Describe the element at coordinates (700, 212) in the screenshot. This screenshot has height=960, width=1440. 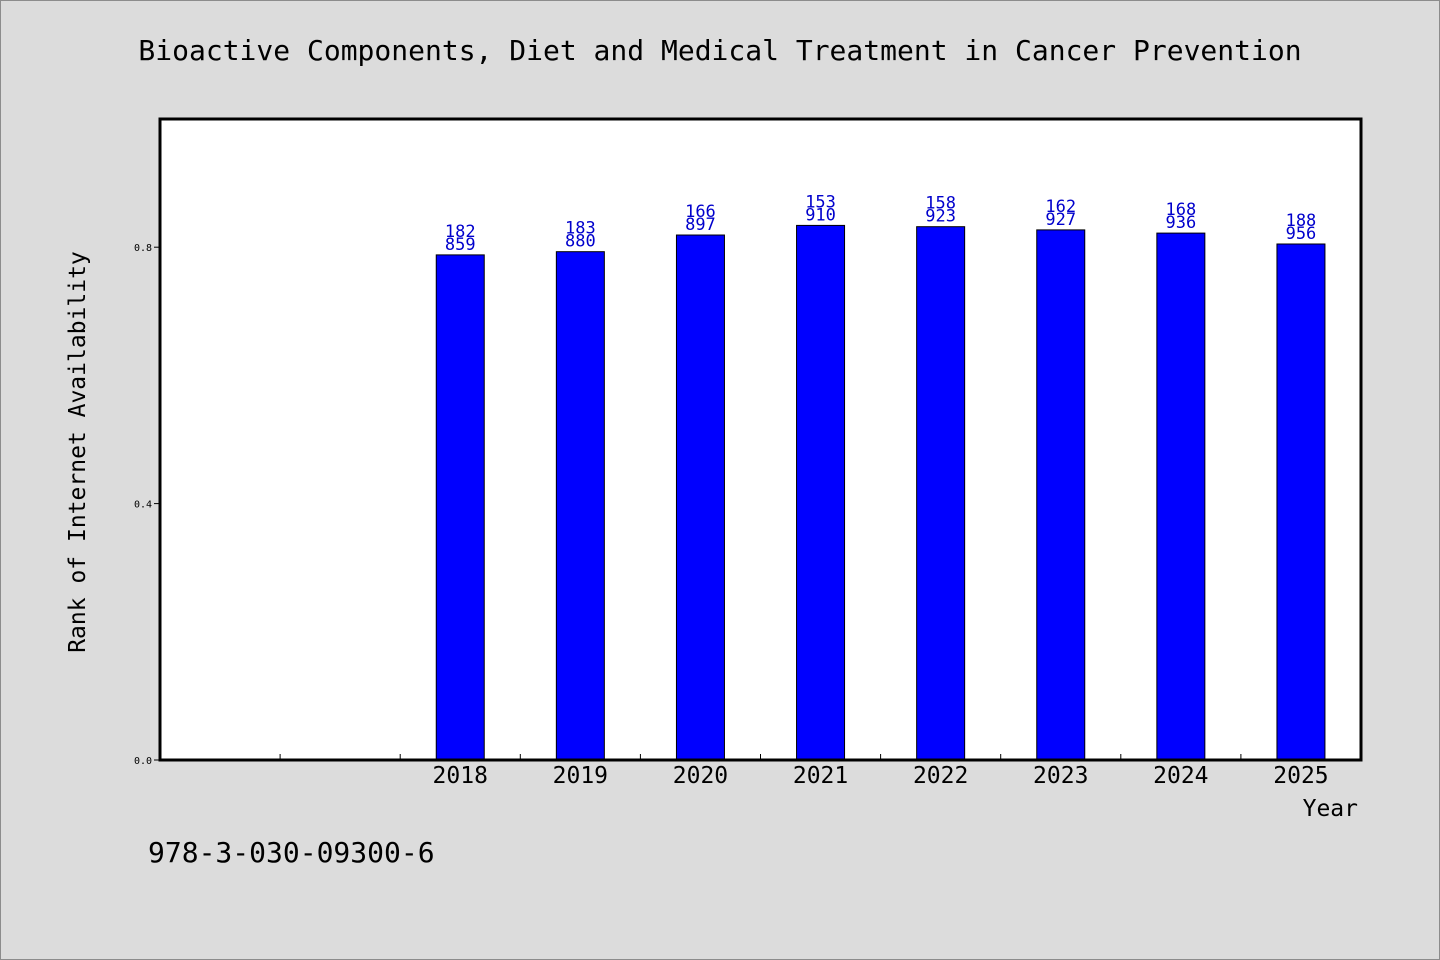
I see `bar-data-label-top: 166` at that location.